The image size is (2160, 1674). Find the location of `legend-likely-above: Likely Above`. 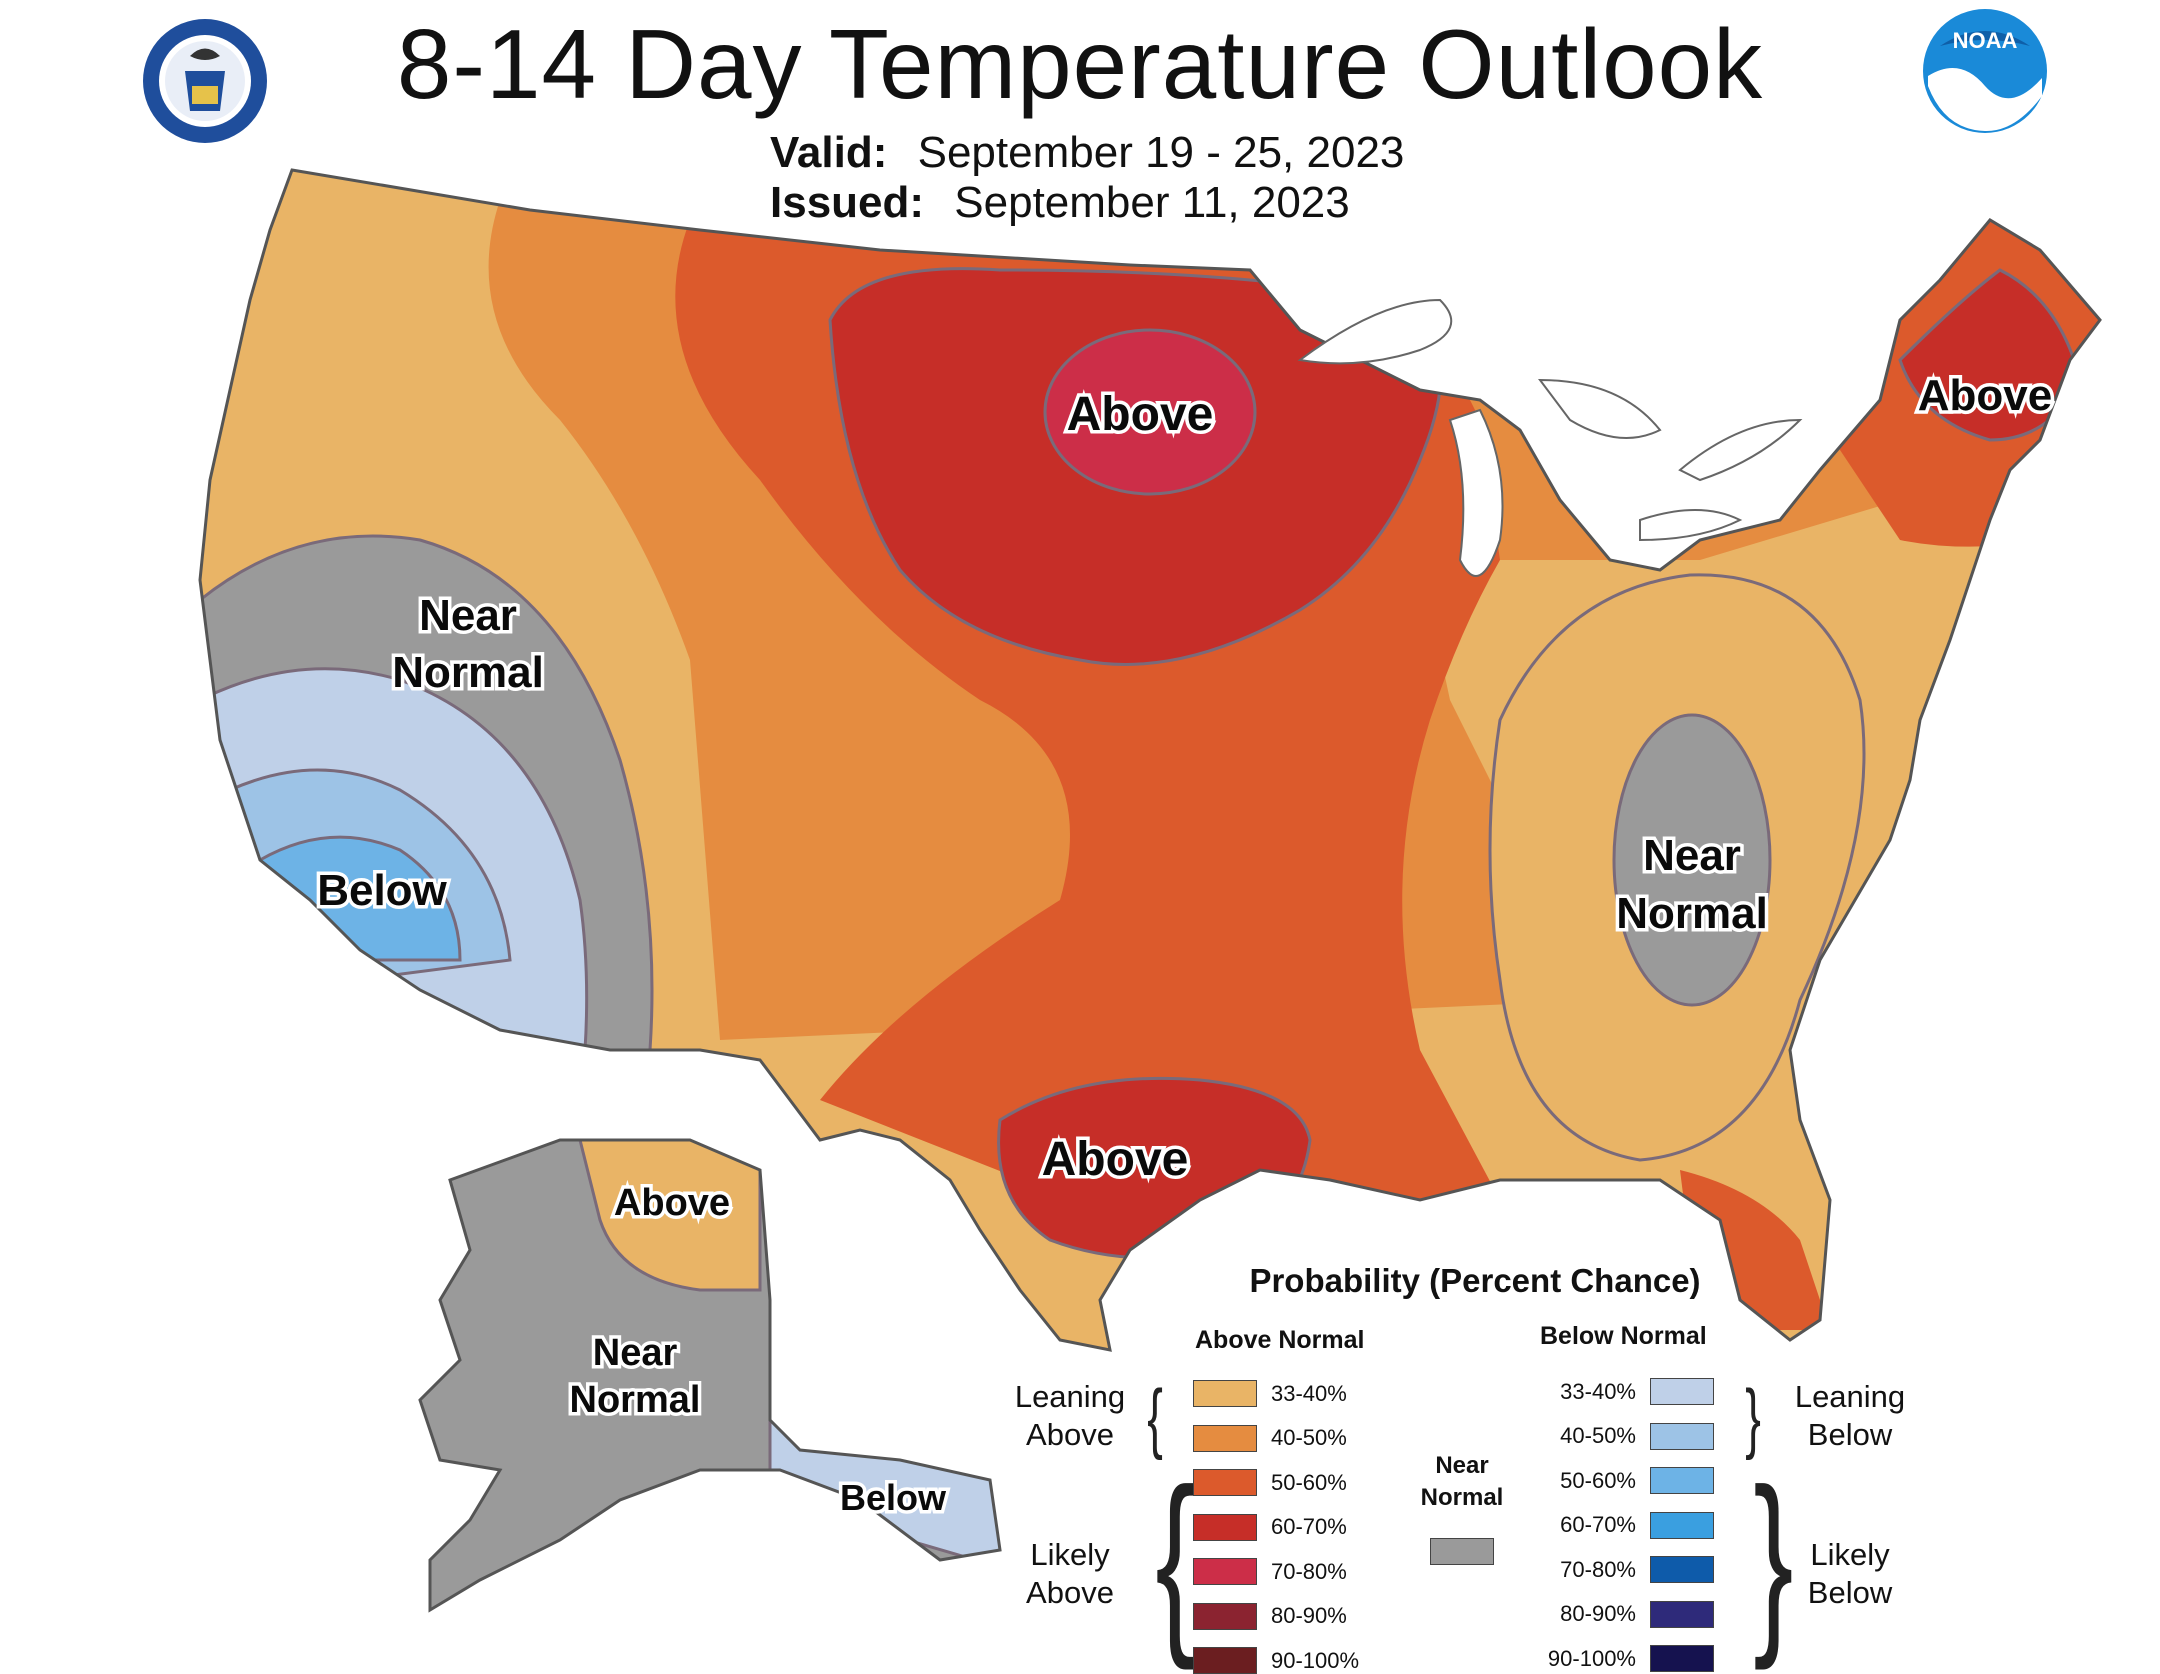

legend-likely-above: Likely Above is located at coordinates (1070, 1574).